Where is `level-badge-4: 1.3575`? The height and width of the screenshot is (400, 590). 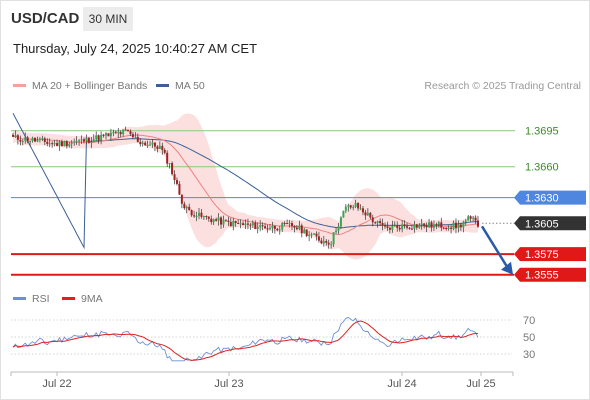
level-badge-4: 1.3575 is located at coordinates (550, 254).